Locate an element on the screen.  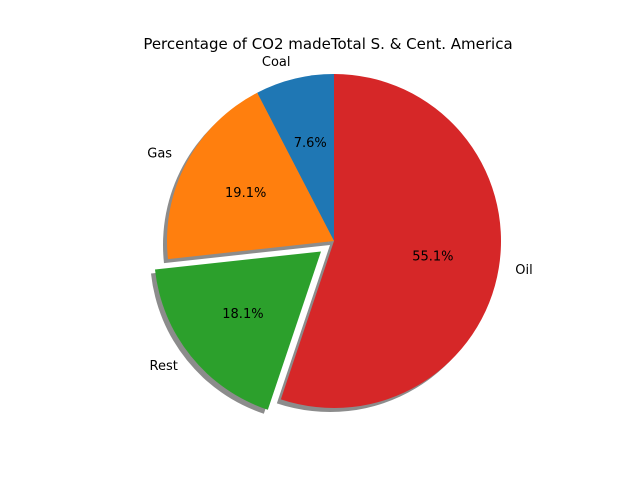
slice-percent-gas: 19.1% is located at coordinates (245, 193).